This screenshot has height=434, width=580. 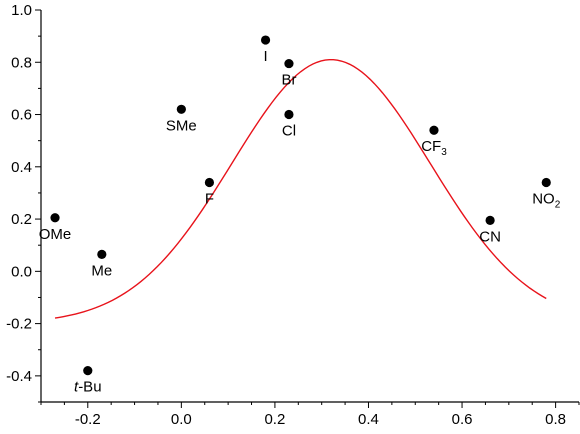 What do you see at coordinates (462, 419) in the screenshot?
I see `x-tick-label: 0.6` at bounding box center [462, 419].